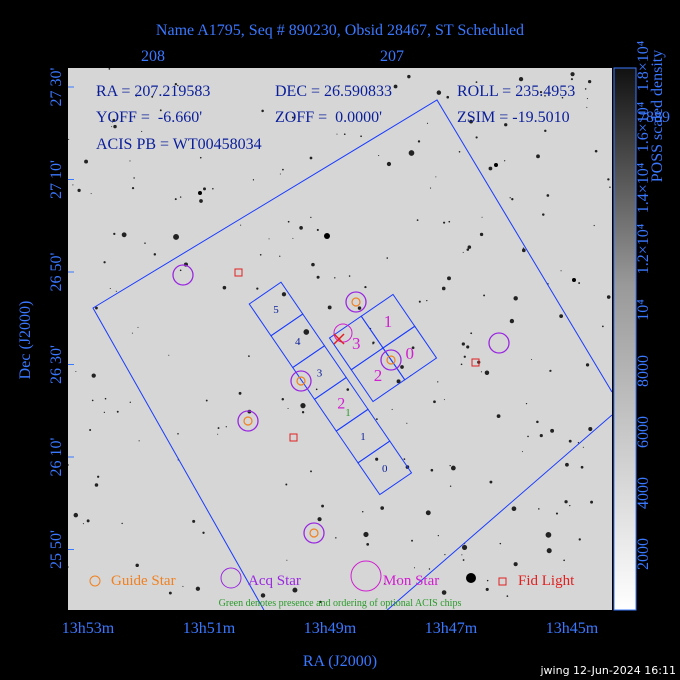 The image size is (680, 680). What do you see at coordinates (341, 403) in the screenshot?
I see `chip-label: 2` at bounding box center [341, 403].